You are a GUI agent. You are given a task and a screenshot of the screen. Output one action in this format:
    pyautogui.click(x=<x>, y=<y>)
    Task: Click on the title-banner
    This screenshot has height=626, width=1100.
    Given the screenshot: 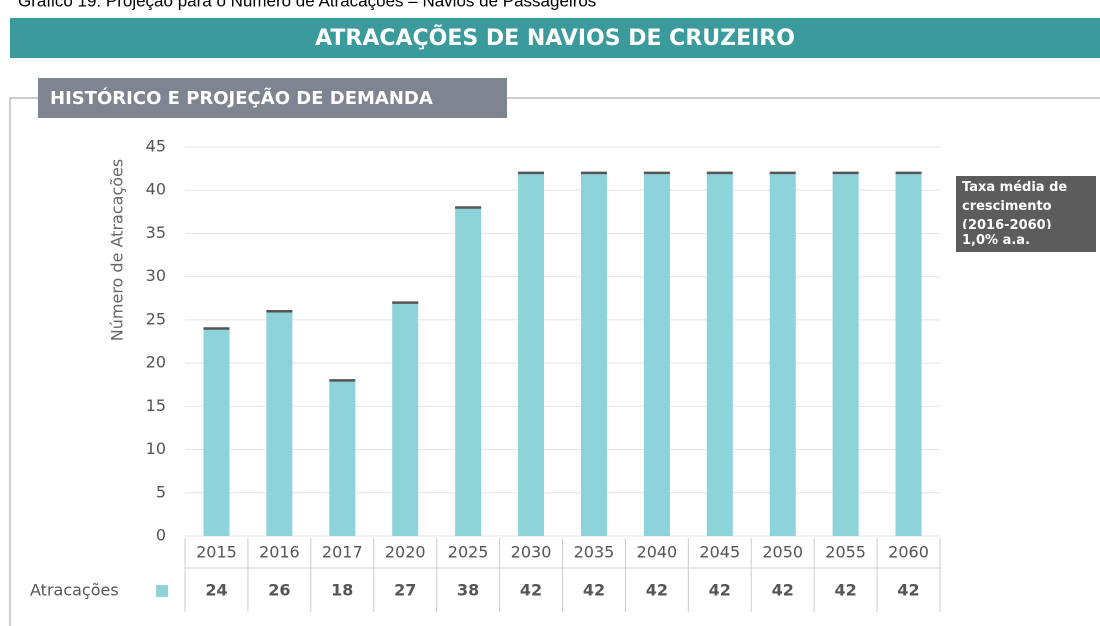 What is the action you would take?
    pyautogui.click(x=555, y=38)
    